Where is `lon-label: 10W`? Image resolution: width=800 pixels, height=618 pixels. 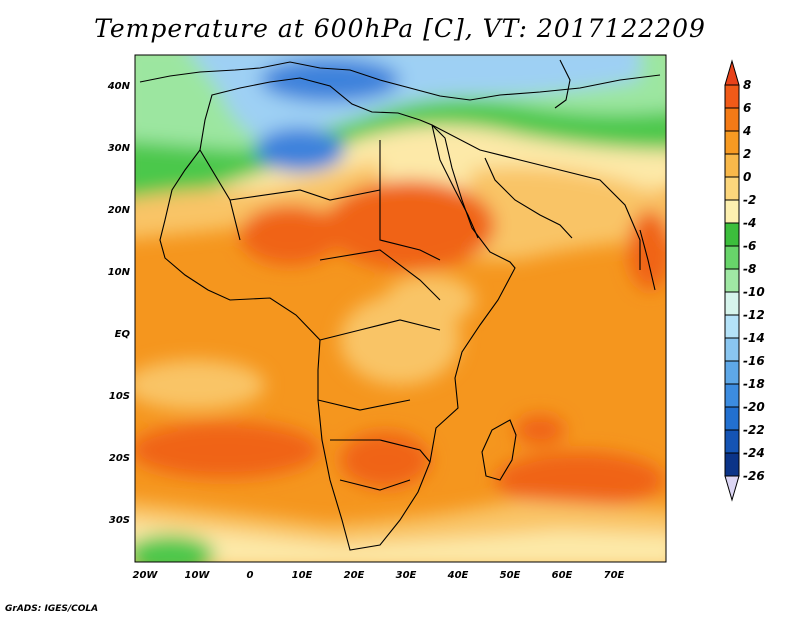
lon-label: 10W is located at coordinates (198, 575).